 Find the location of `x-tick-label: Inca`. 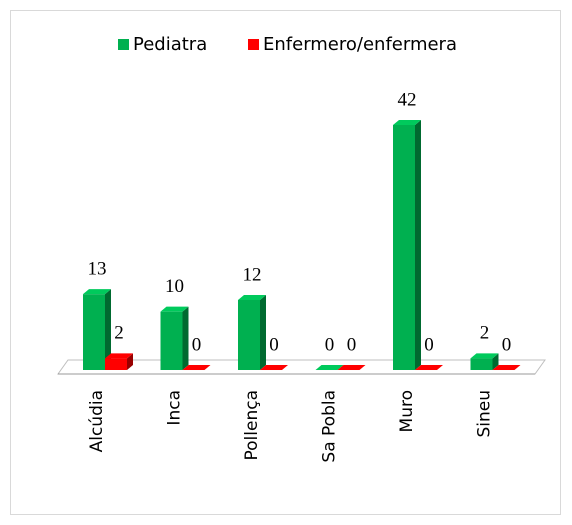

x-tick-label: Inca is located at coordinates (175, 408).